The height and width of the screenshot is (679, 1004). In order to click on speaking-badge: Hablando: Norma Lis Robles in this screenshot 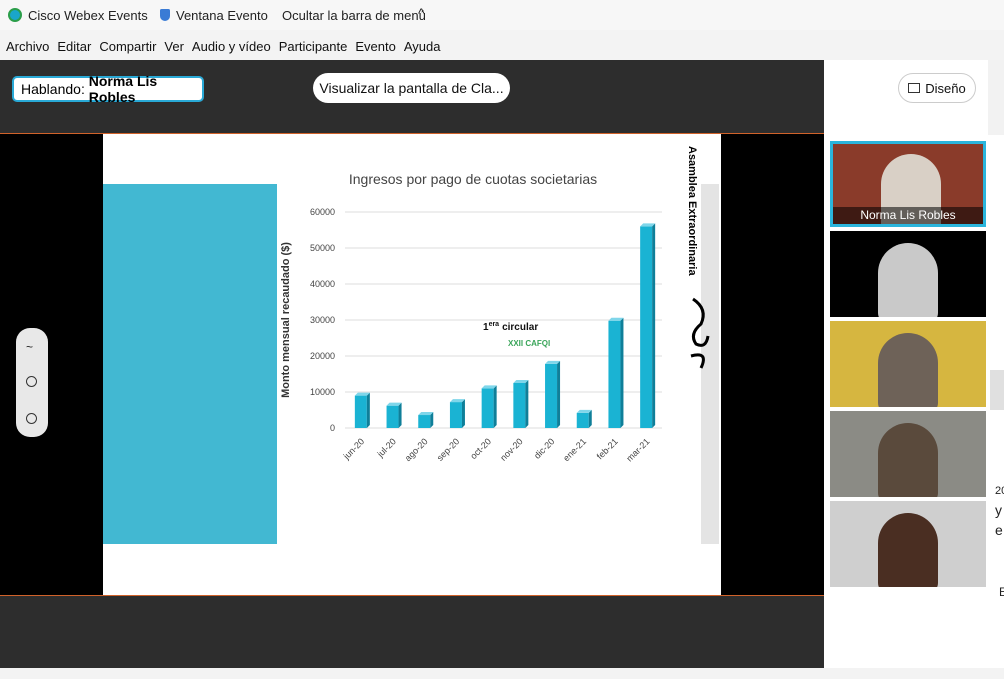, I will do `click(108, 89)`.